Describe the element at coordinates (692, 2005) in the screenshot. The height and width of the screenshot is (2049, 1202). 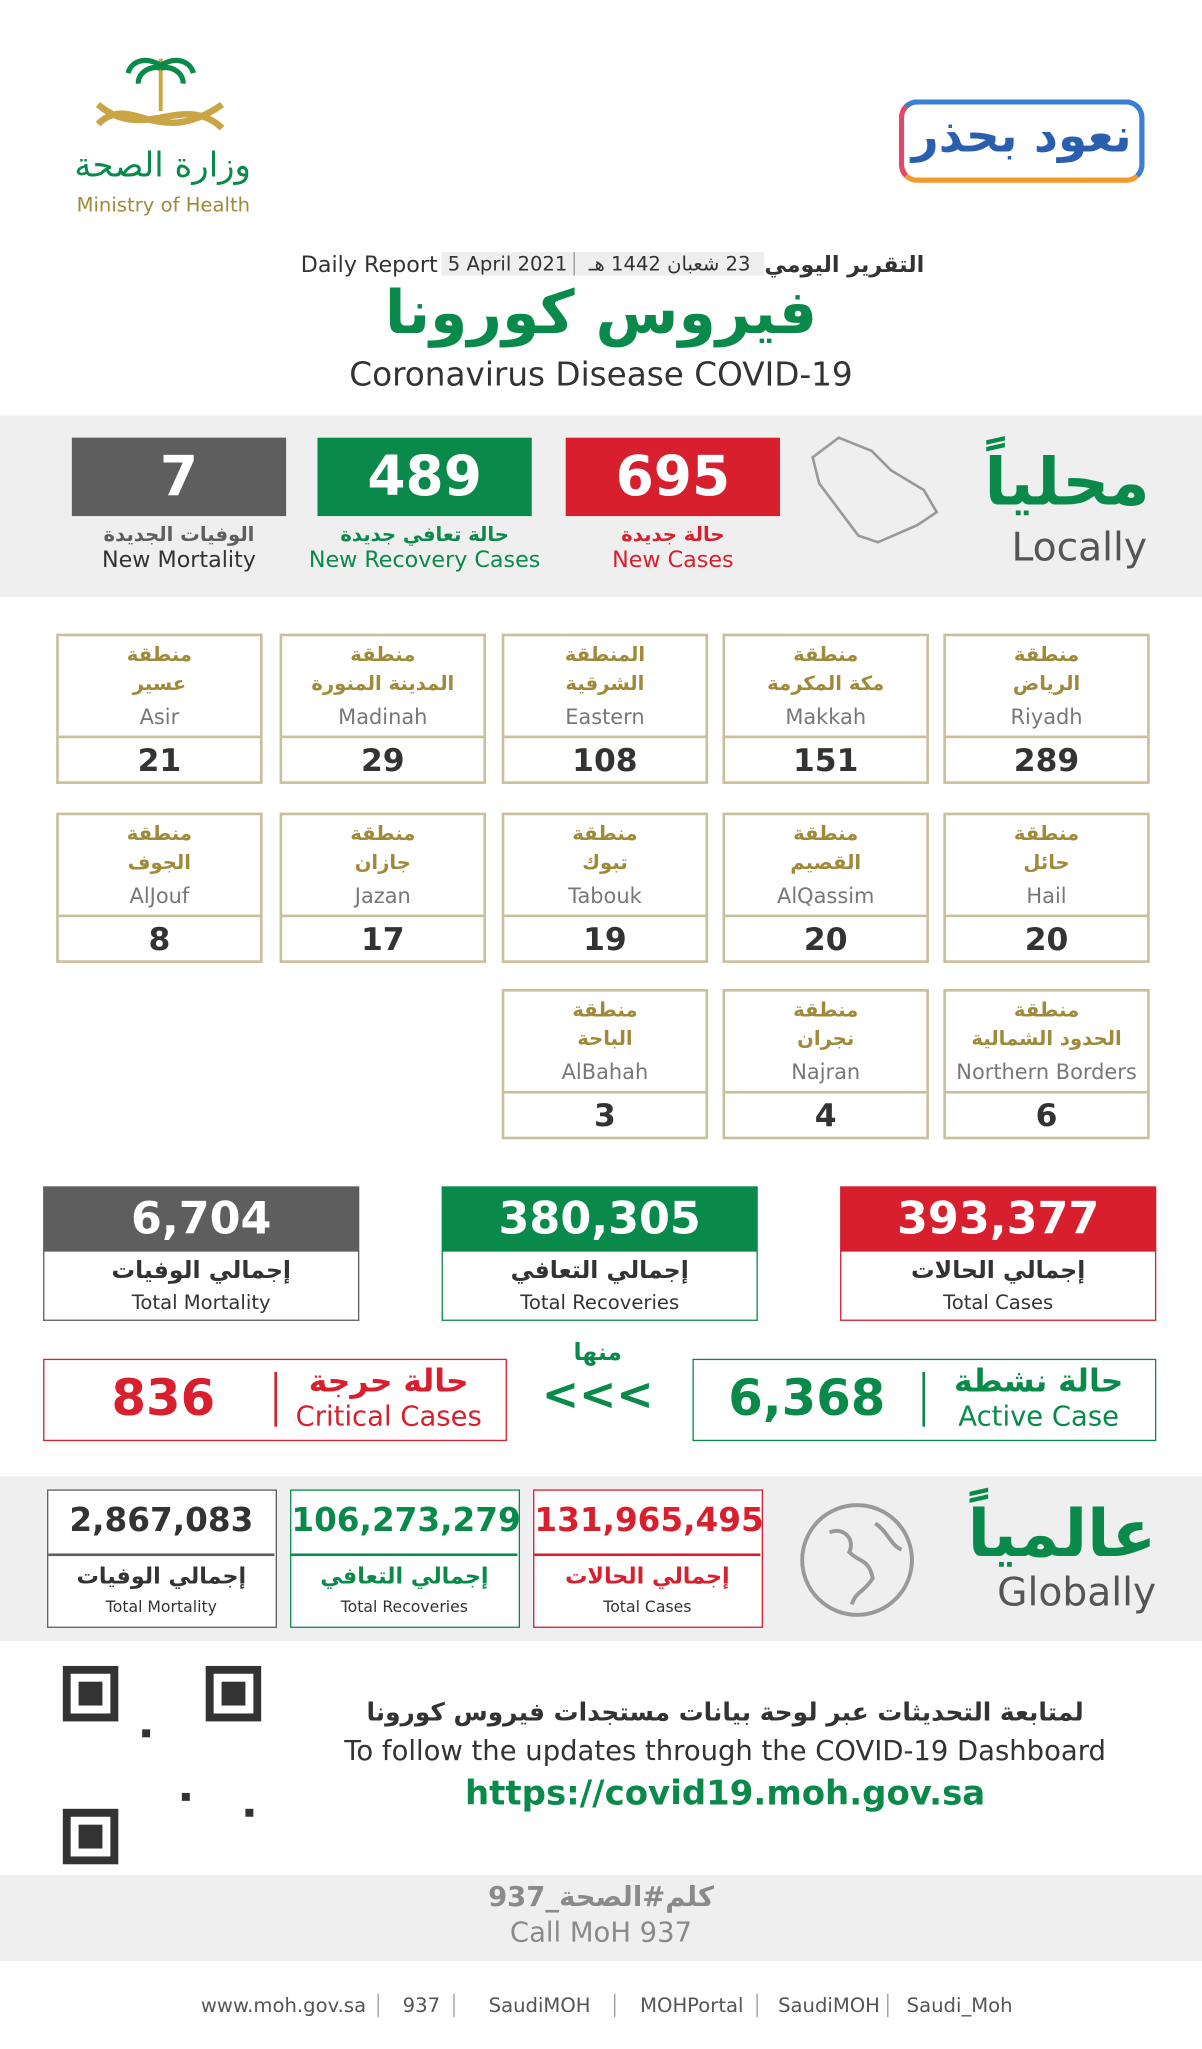
I see `footer-link: MOHPortal` at that location.